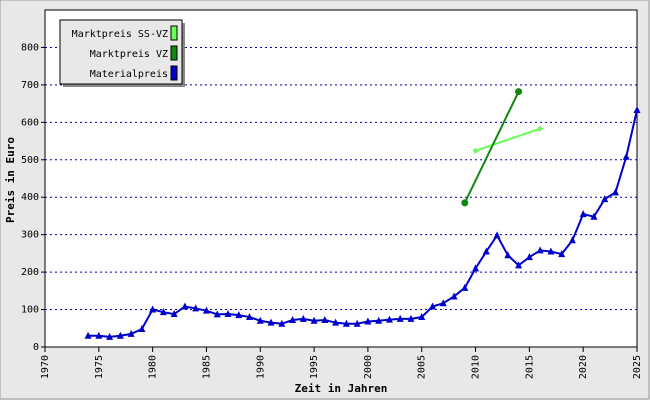 The width and height of the screenshot is (650, 400). I want to click on y-tick-label: 200, so click(30, 272).